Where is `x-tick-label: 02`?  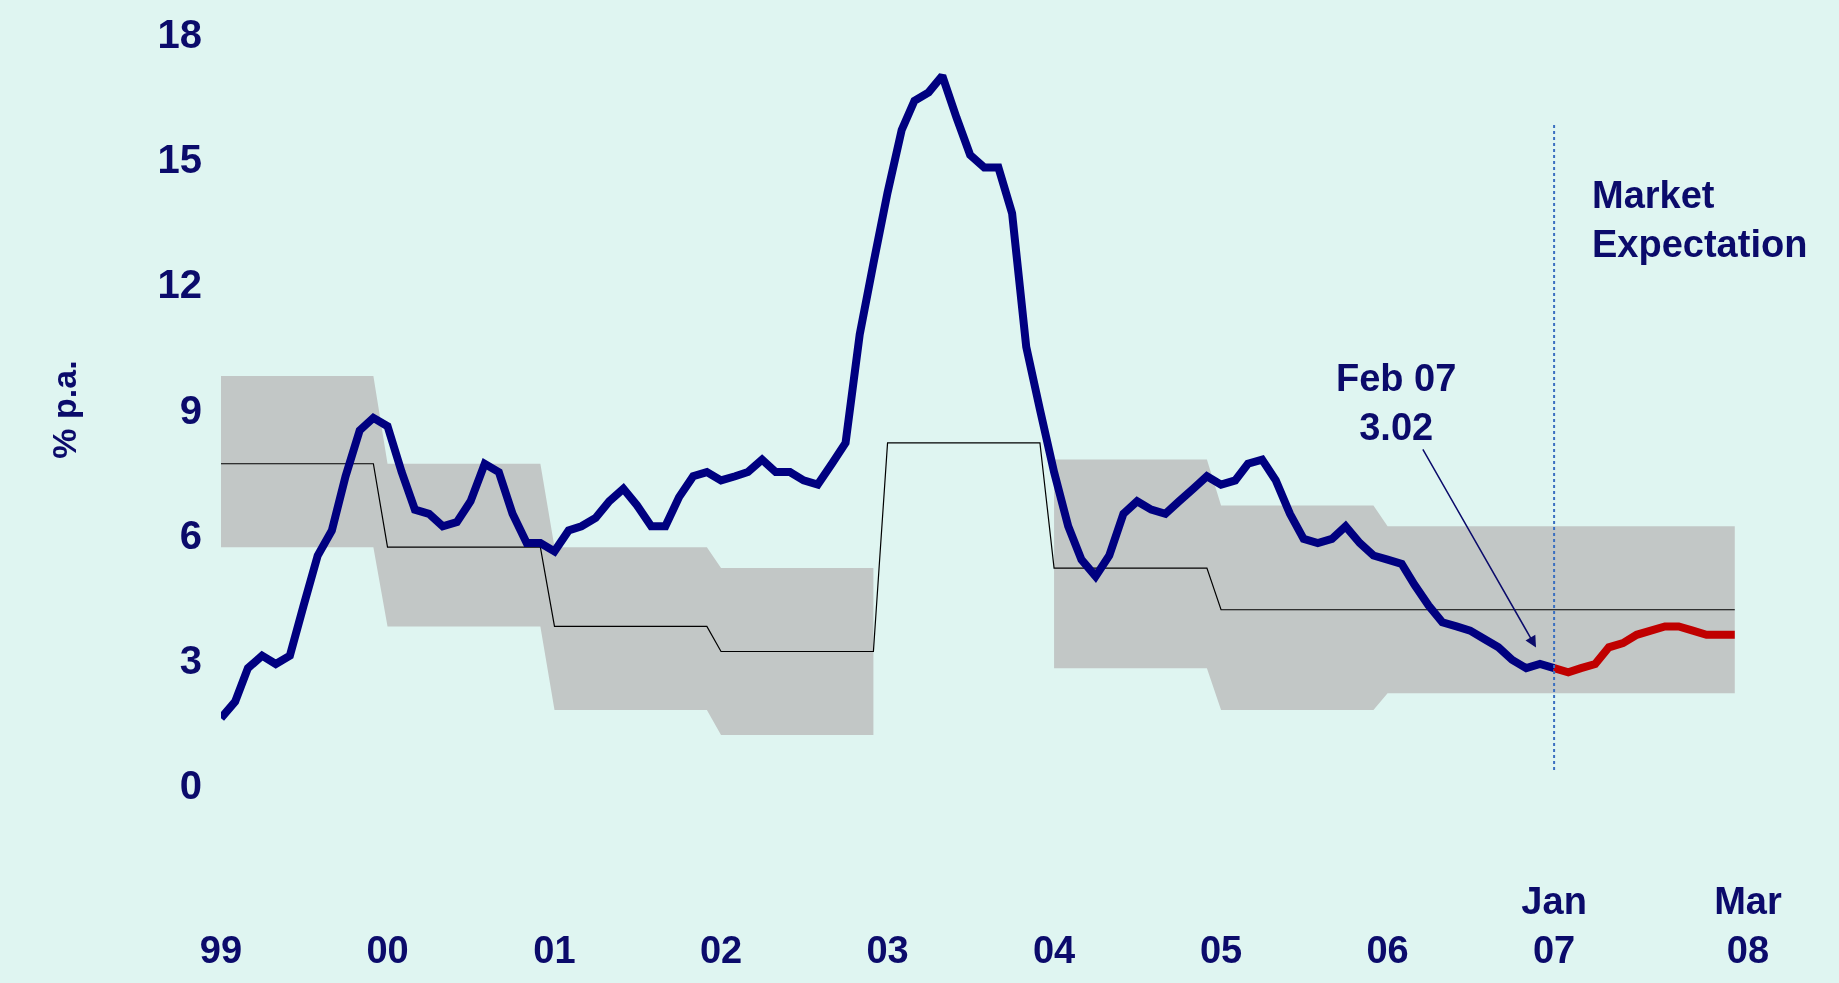 x-tick-label: 02 is located at coordinates (721, 950).